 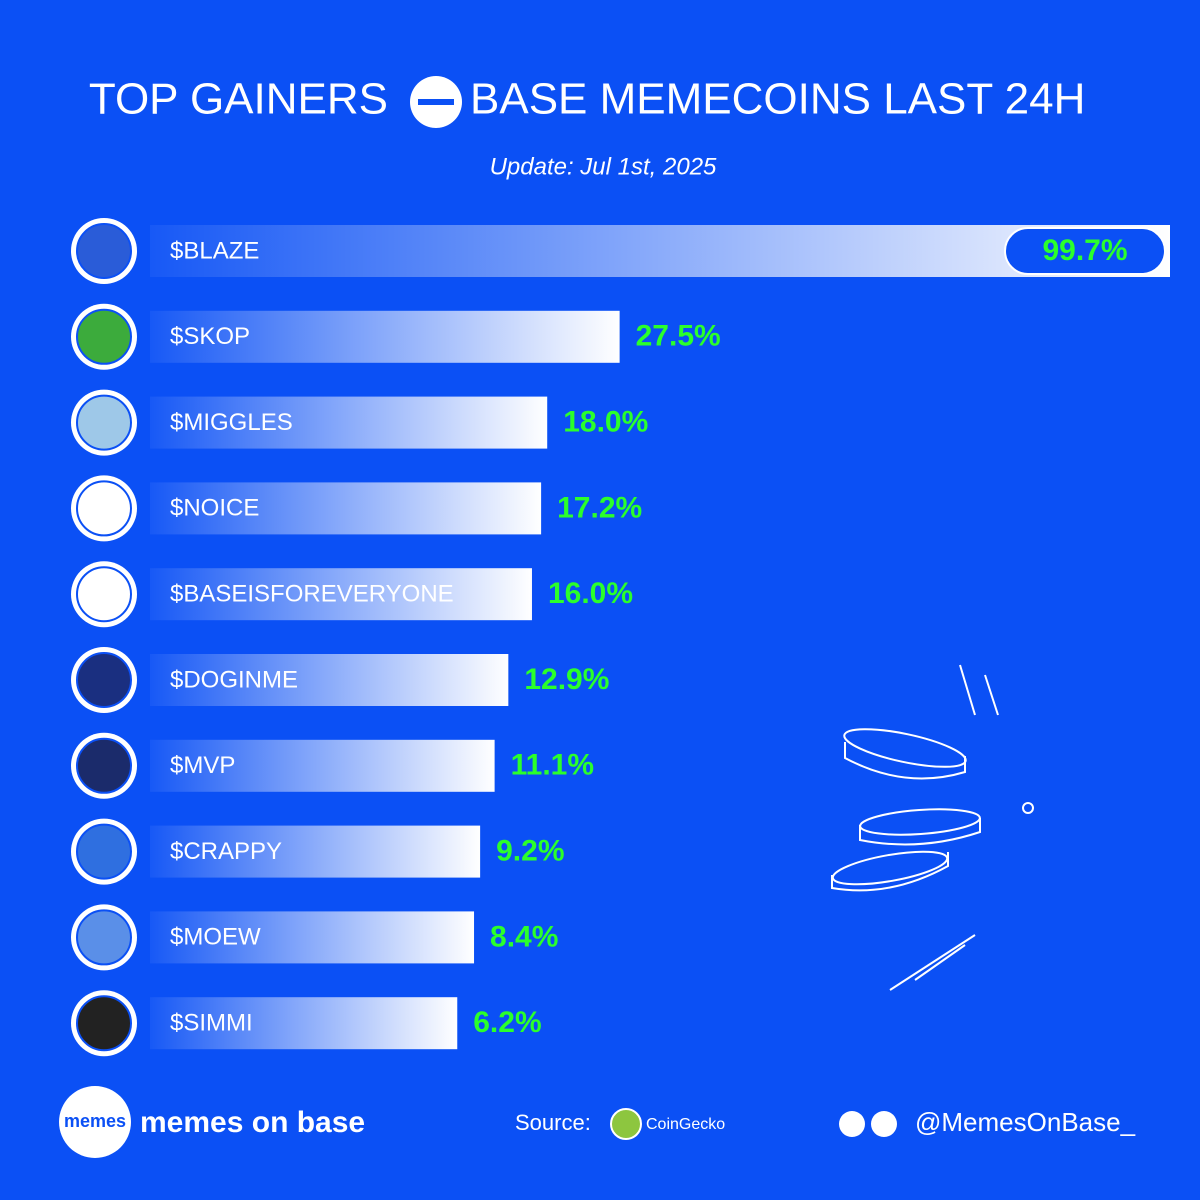 What do you see at coordinates (202, 765) in the screenshot?
I see `category-label: $MVP` at bounding box center [202, 765].